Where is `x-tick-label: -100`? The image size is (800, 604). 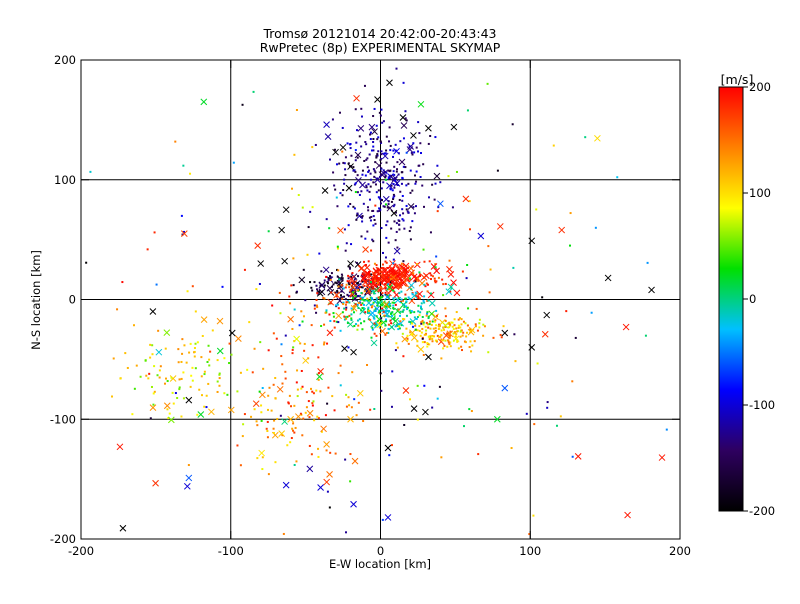 x-tick-label: -100 is located at coordinates (231, 551).